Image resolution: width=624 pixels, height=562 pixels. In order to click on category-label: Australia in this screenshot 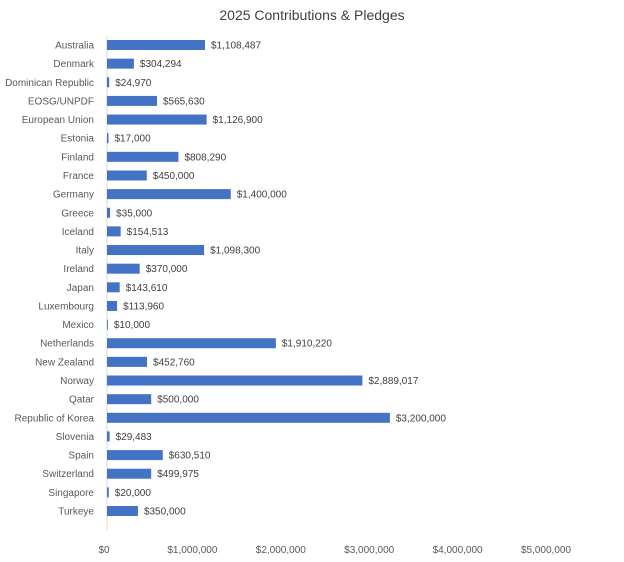, I will do `click(74, 46)`.